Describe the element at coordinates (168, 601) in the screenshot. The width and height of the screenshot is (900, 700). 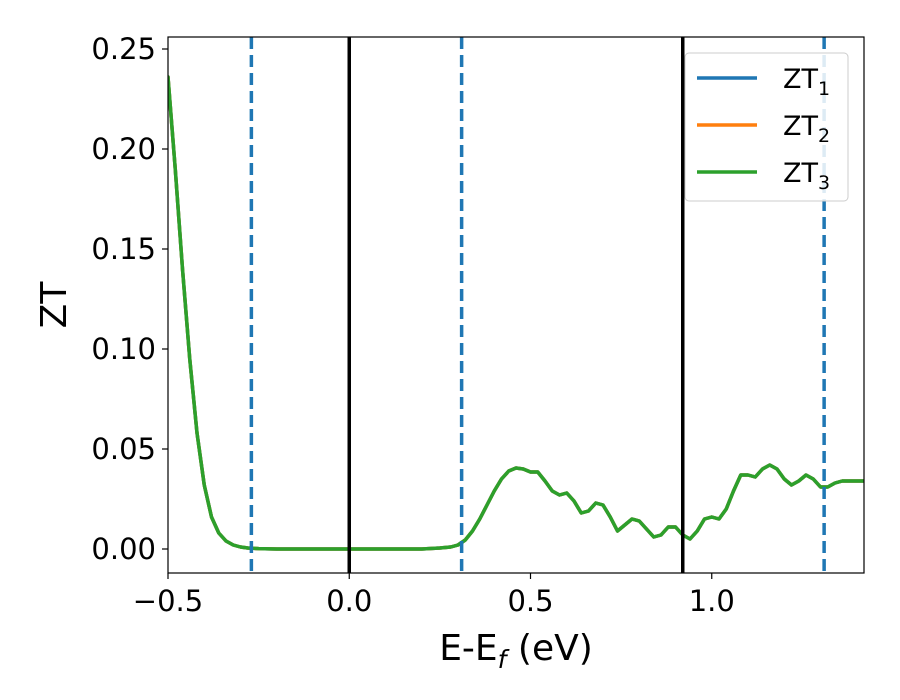
I see `x-tick-label: −0.5` at that location.